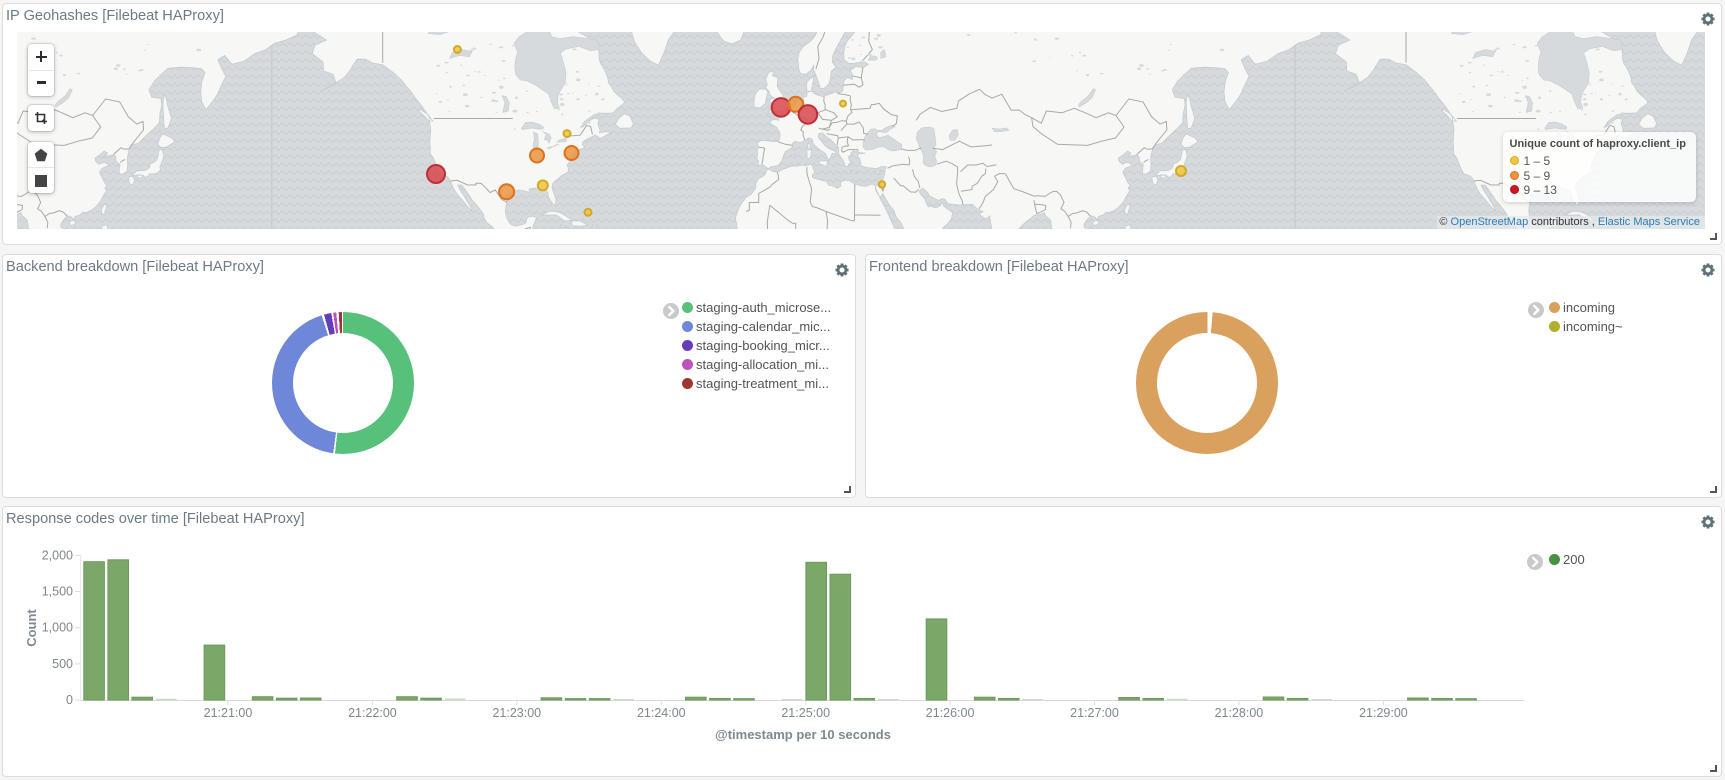  Describe the element at coordinates (805, 713) in the screenshot. I see `svg-text: 21:25:00` at that location.